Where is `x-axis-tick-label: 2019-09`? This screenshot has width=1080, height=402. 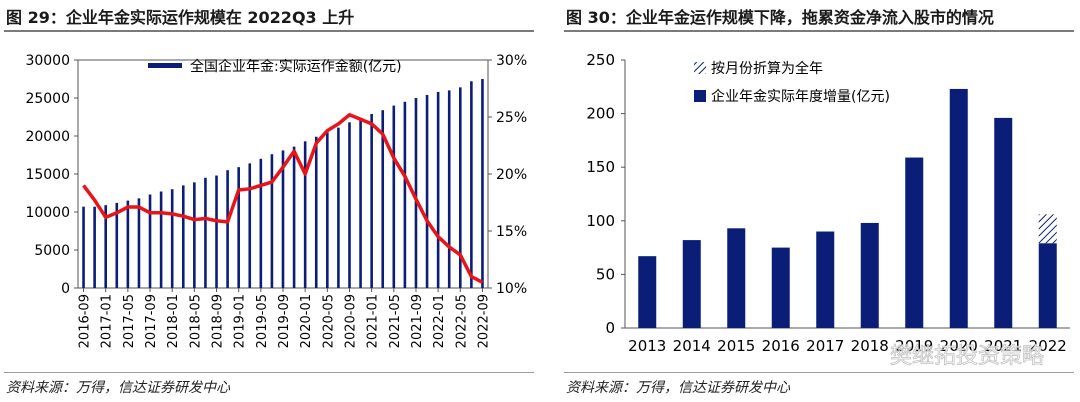 x-axis-tick-label: 2019-09 is located at coordinates (284, 321).